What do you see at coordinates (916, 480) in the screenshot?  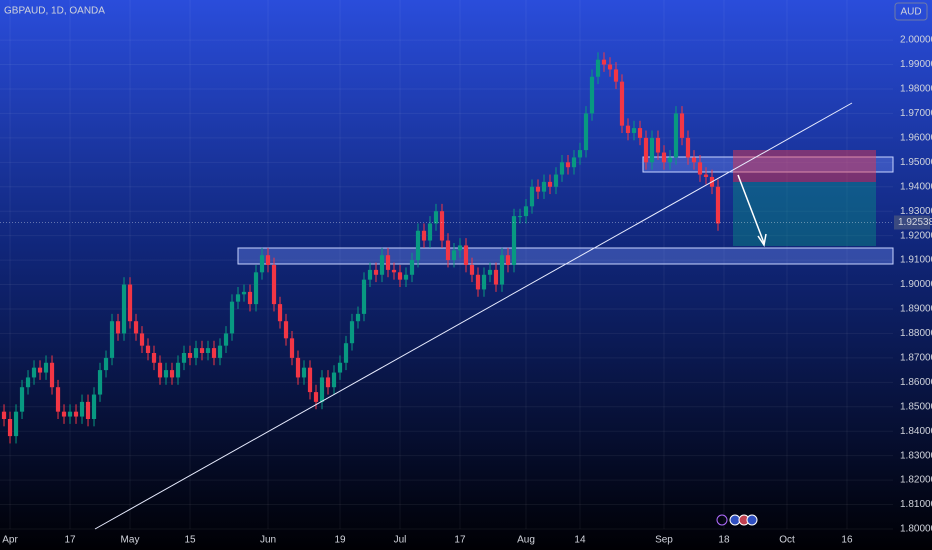 I see `y-tick-label: 1.82000` at bounding box center [916, 480].